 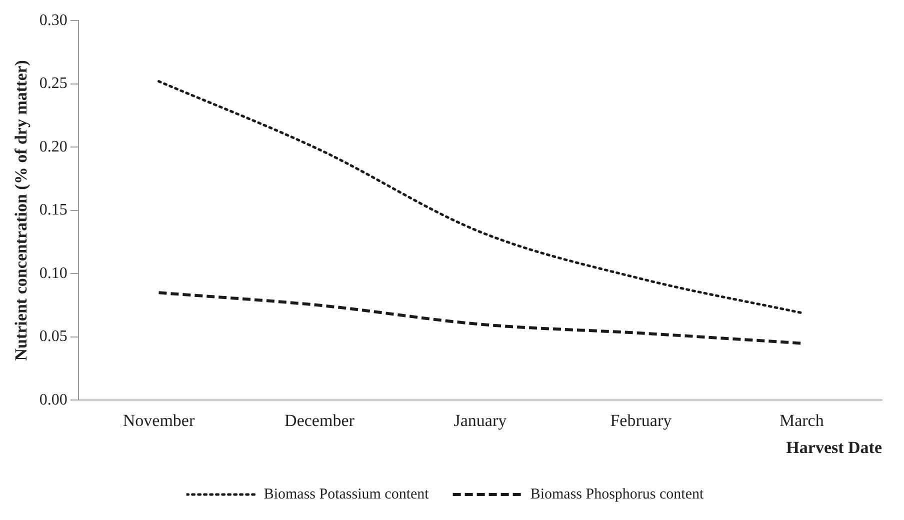 I want to click on x-axis-title: Harvest Date, so click(x=834, y=448).